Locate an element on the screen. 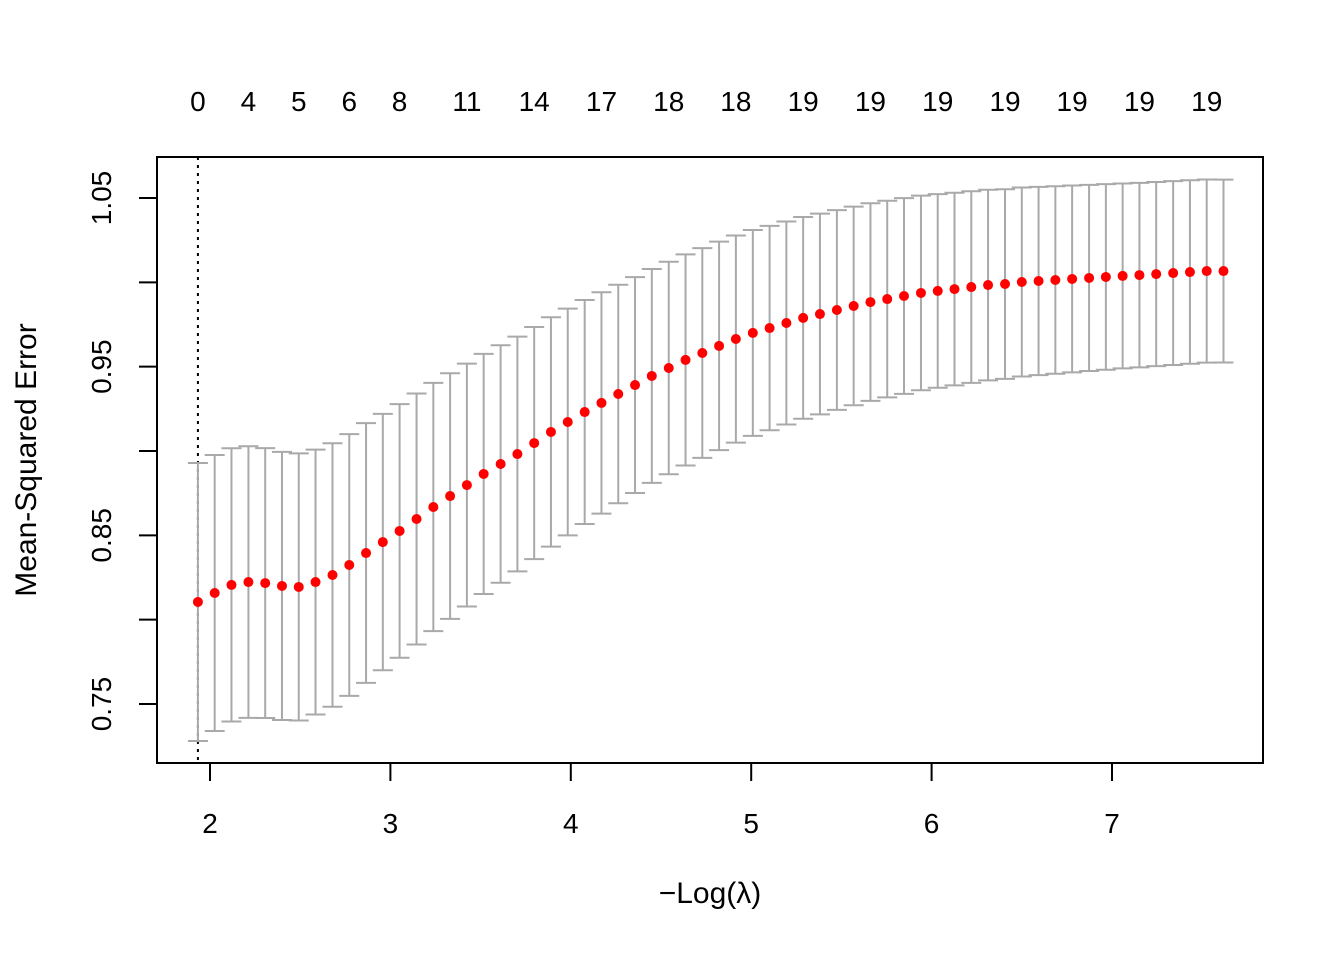  x-axis-label: −Log(λ) is located at coordinates (710, 893).